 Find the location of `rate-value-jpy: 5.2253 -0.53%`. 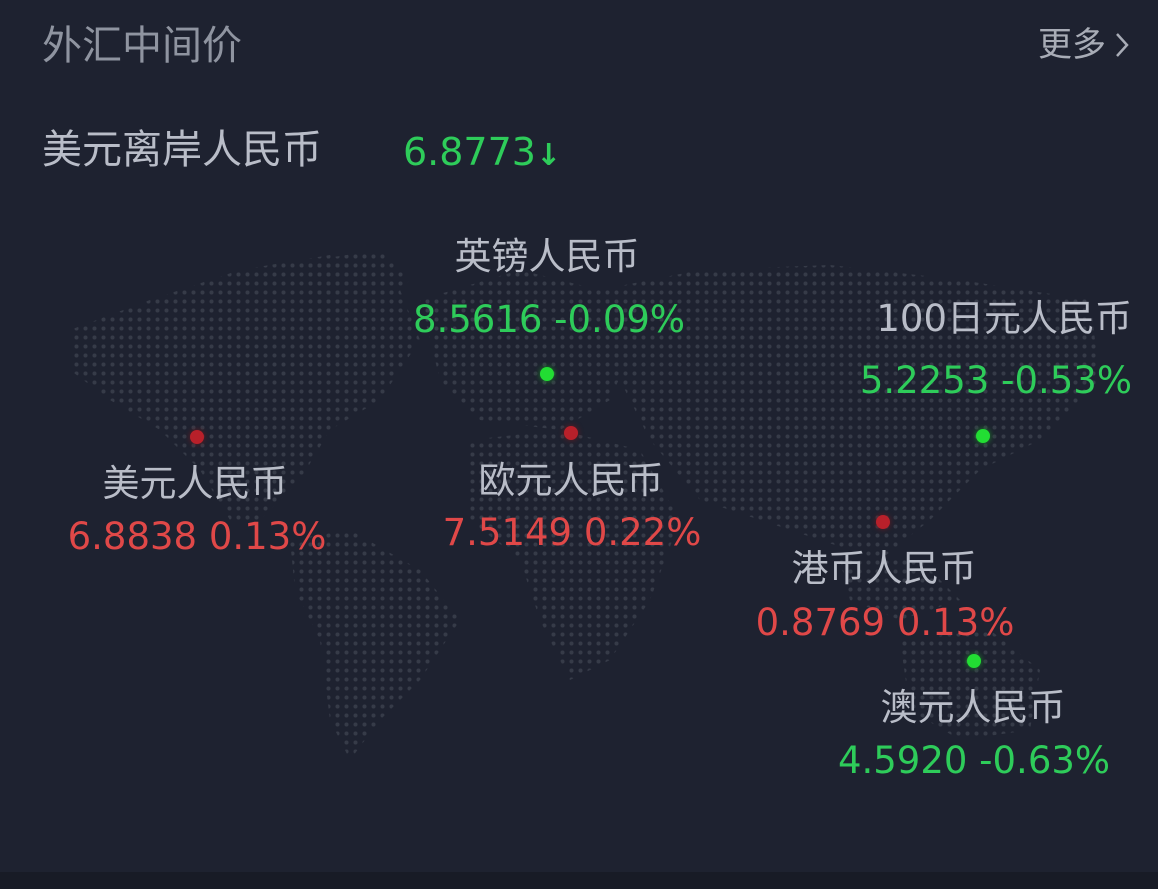

rate-value-jpy: 5.2253 -0.53% is located at coordinates (995, 380).